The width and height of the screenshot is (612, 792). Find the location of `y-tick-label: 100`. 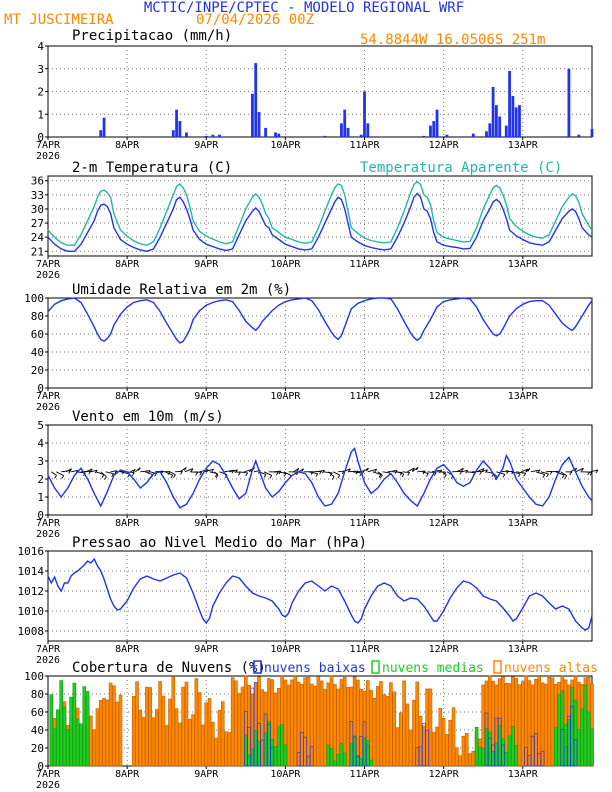

y-tick-label: 100 is located at coordinates (34, 298).